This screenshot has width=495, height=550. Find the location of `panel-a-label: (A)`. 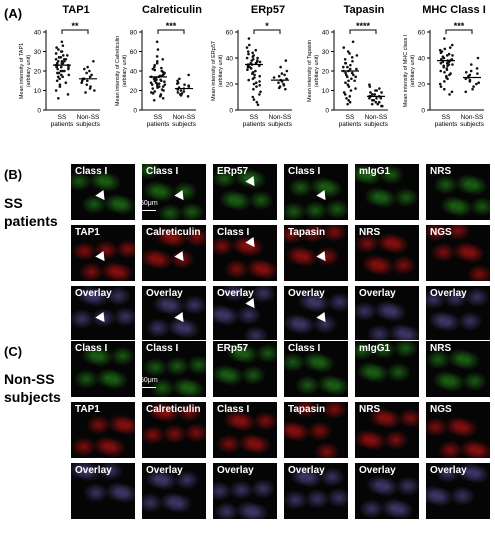

panel-a-label: (A) is located at coordinates (13, 13).